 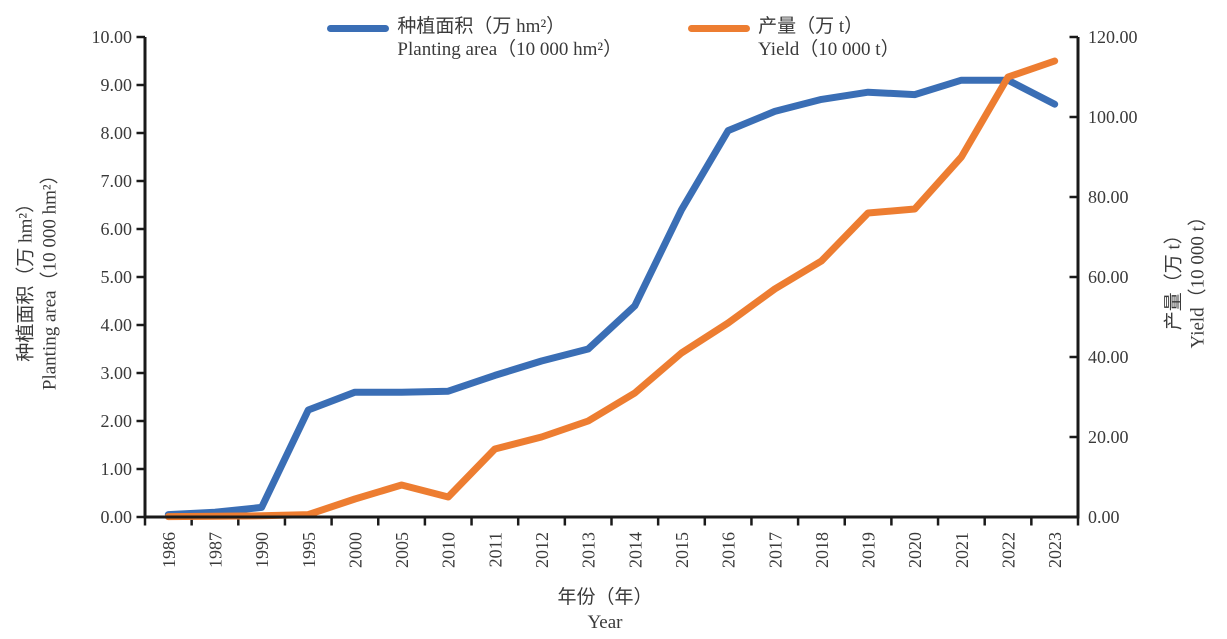 What do you see at coordinates (605, 610) in the screenshot?
I see `x-axis-title: 年份（年） Year` at bounding box center [605, 610].